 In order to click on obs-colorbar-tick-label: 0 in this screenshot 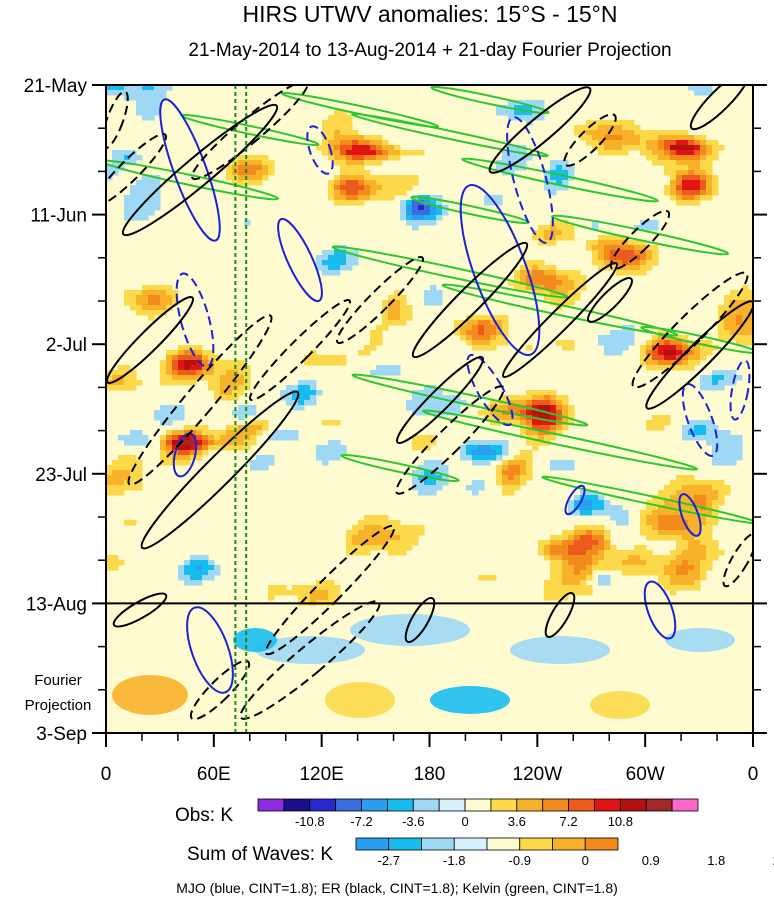, I will do `click(464, 821)`.